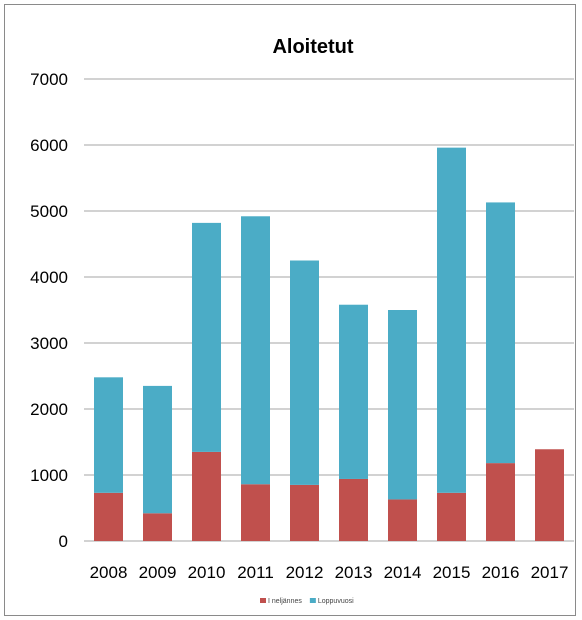 The height and width of the screenshot is (620, 582). Describe the element at coordinates (307, 601) in the screenshot. I see `legend: I neljännes Loppuvuosi` at that location.